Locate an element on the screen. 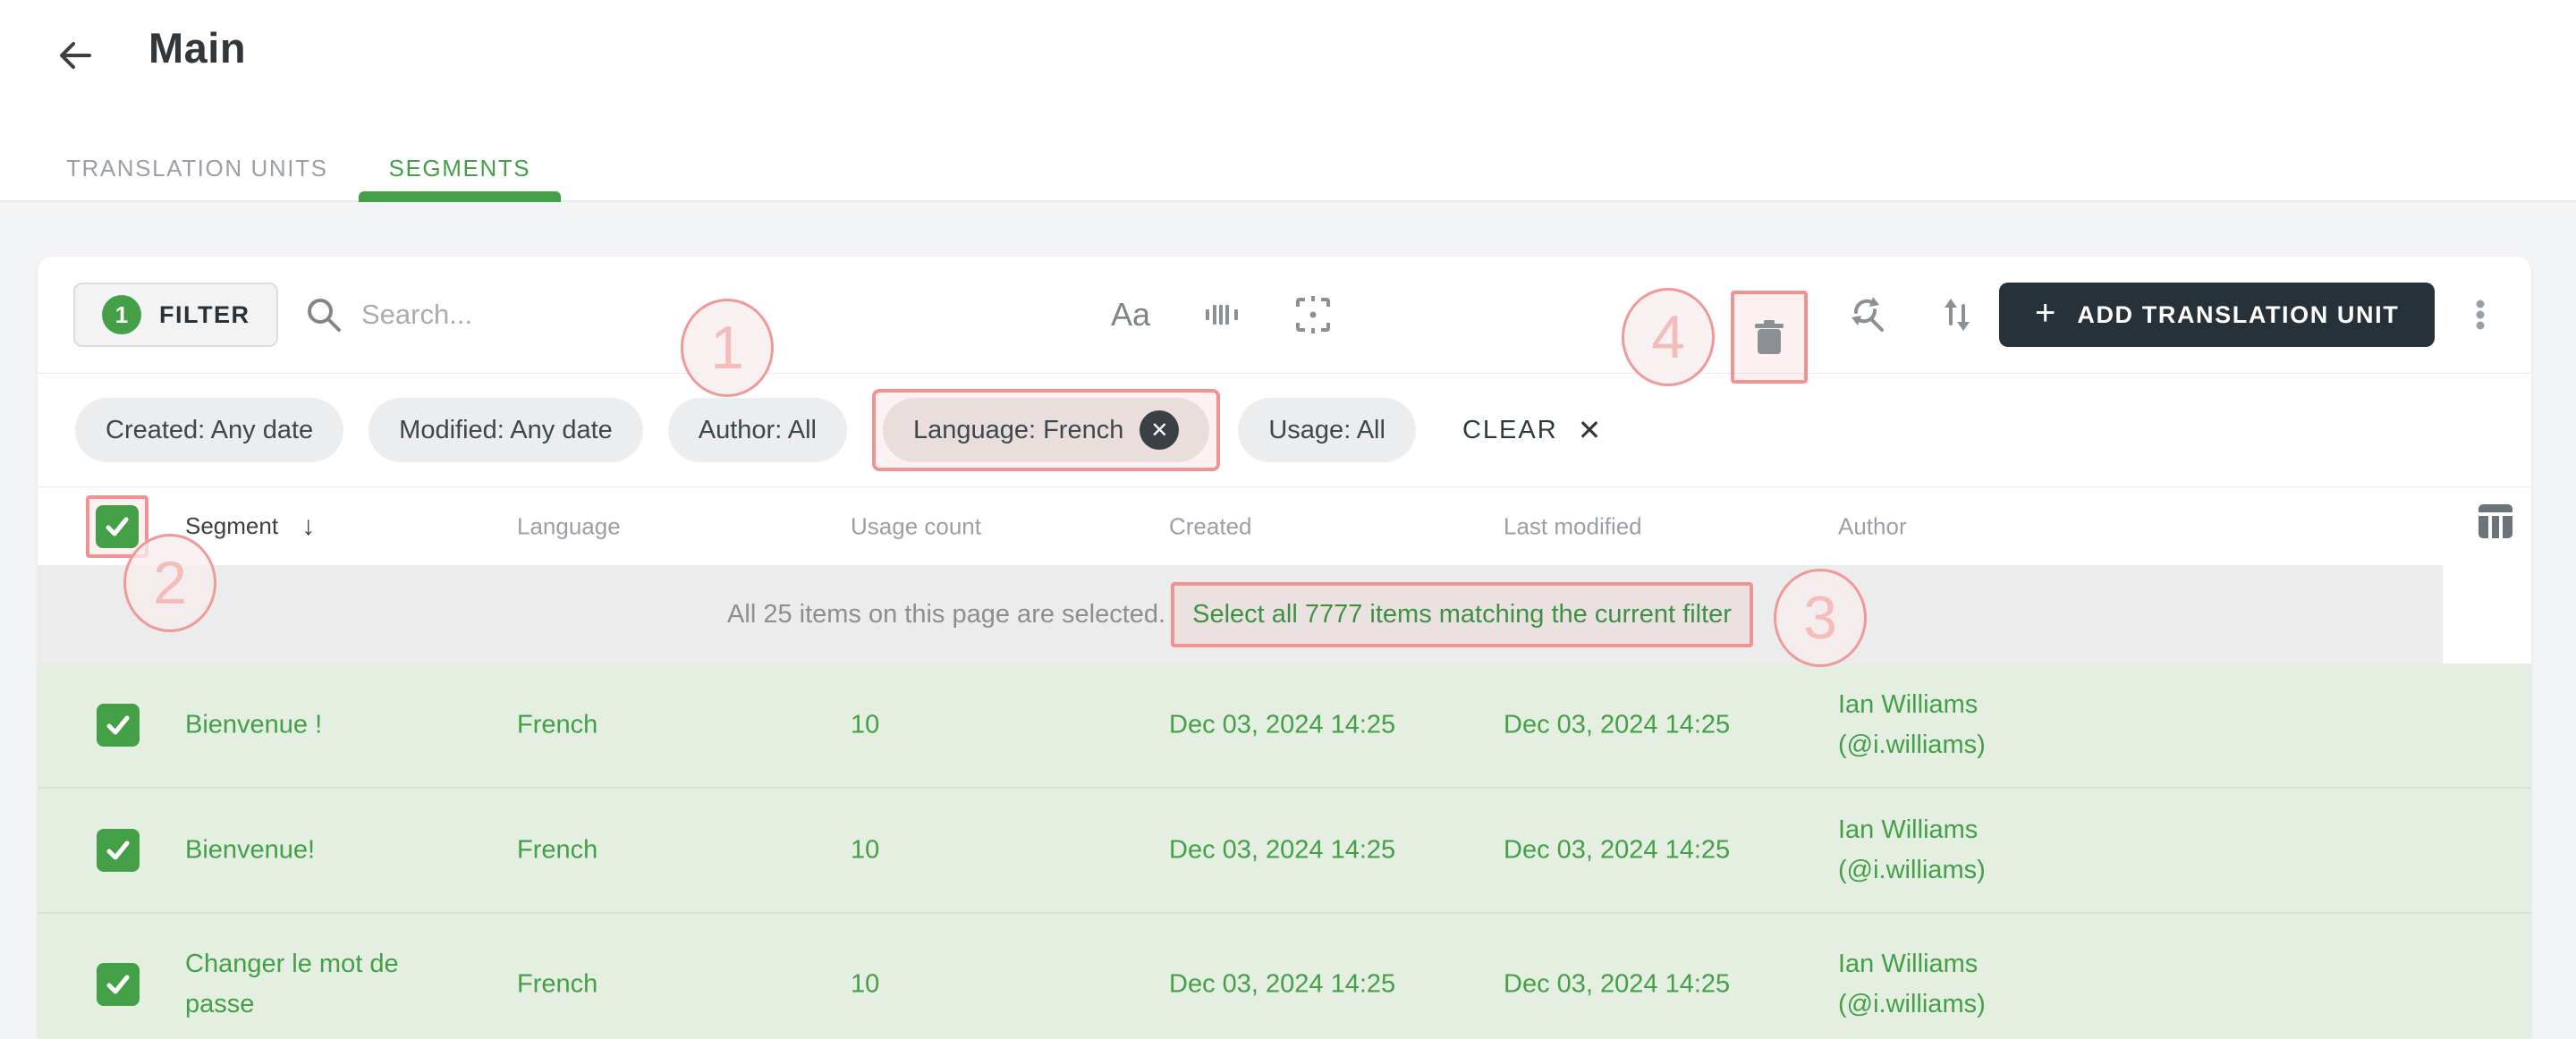 This screenshot has height=1039, width=2576. frame-view-button is located at coordinates (1313, 314).